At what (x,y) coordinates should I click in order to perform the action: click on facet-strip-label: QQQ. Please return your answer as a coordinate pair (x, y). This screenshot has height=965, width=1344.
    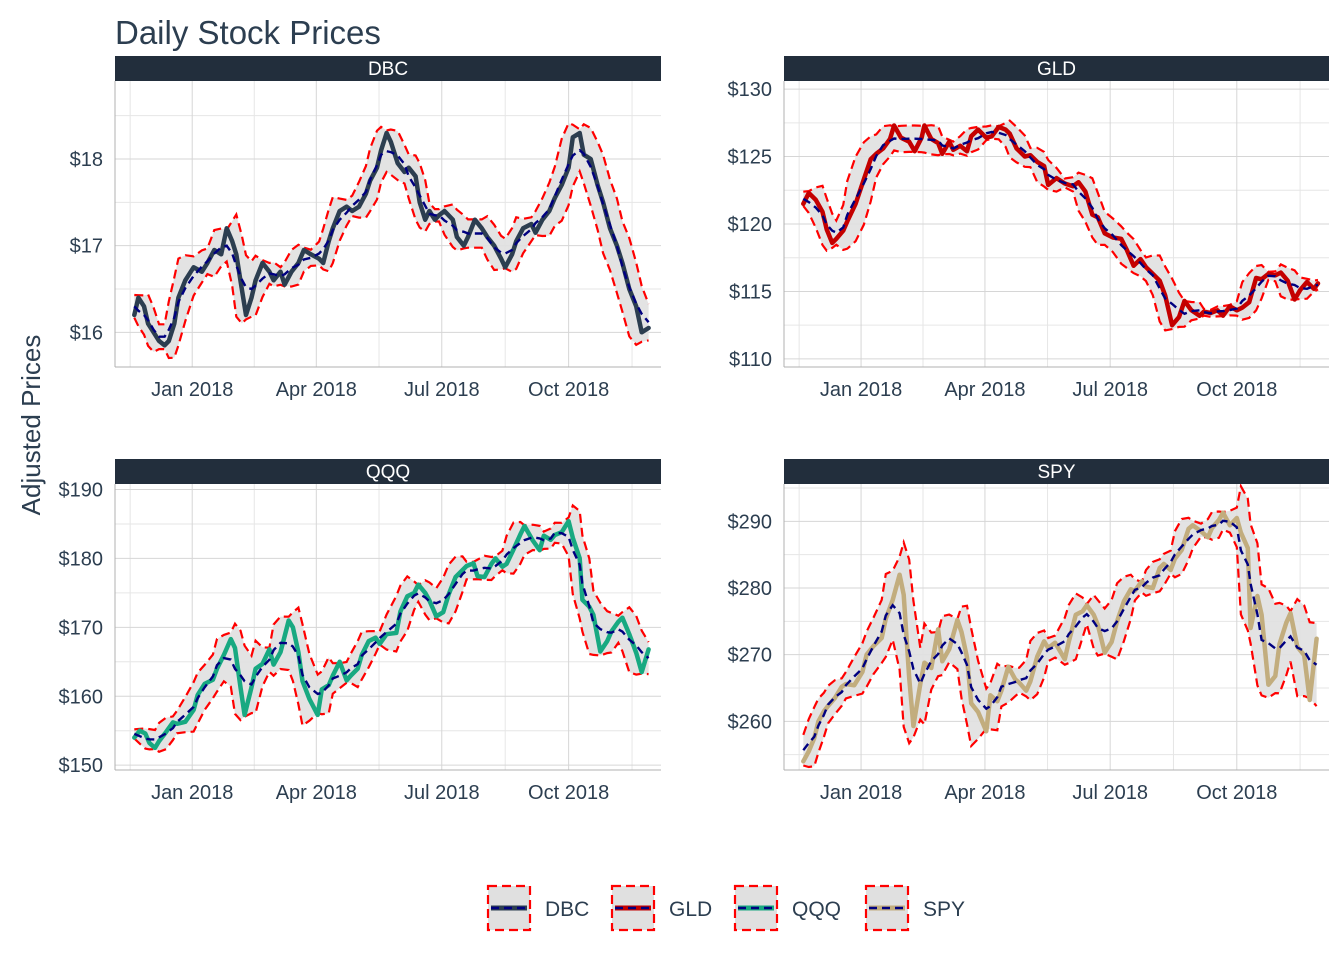
    Looking at the image, I should click on (388, 472).